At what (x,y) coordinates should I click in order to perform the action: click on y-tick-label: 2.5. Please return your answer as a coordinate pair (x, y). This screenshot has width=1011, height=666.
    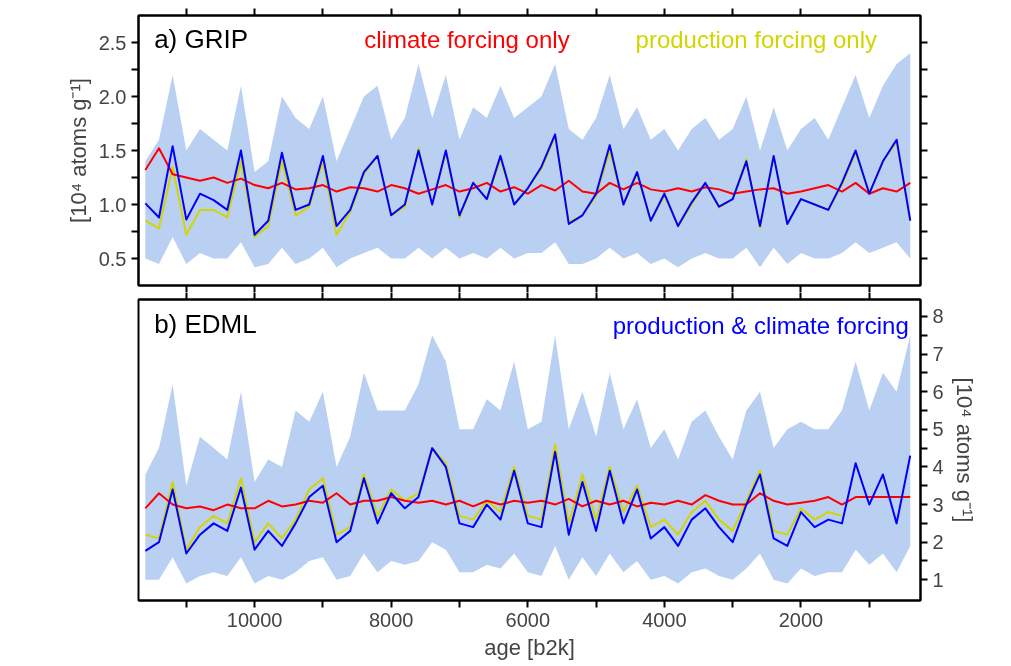
    Looking at the image, I should click on (112, 42).